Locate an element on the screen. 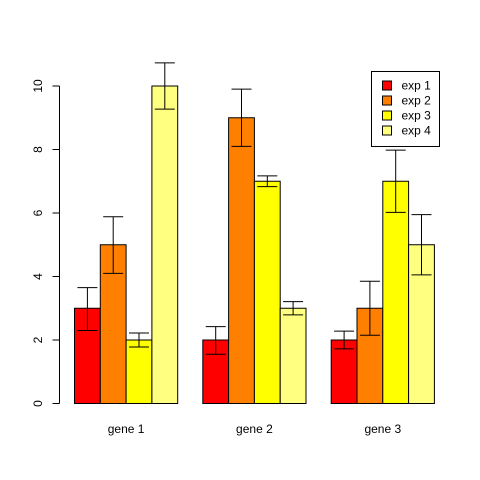 The height and width of the screenshot is (480, 480). x-axis-labels: gene 1 gene 2 gene 3 is located at coordinates (255, 429).